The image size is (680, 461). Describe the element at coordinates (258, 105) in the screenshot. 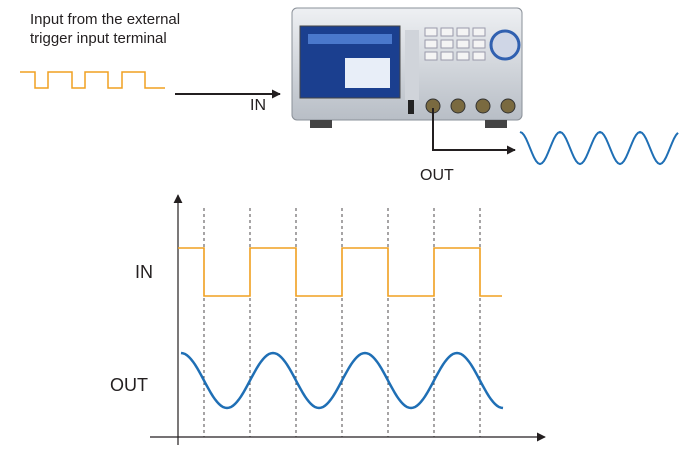

I see `in-label: IN` at that location.